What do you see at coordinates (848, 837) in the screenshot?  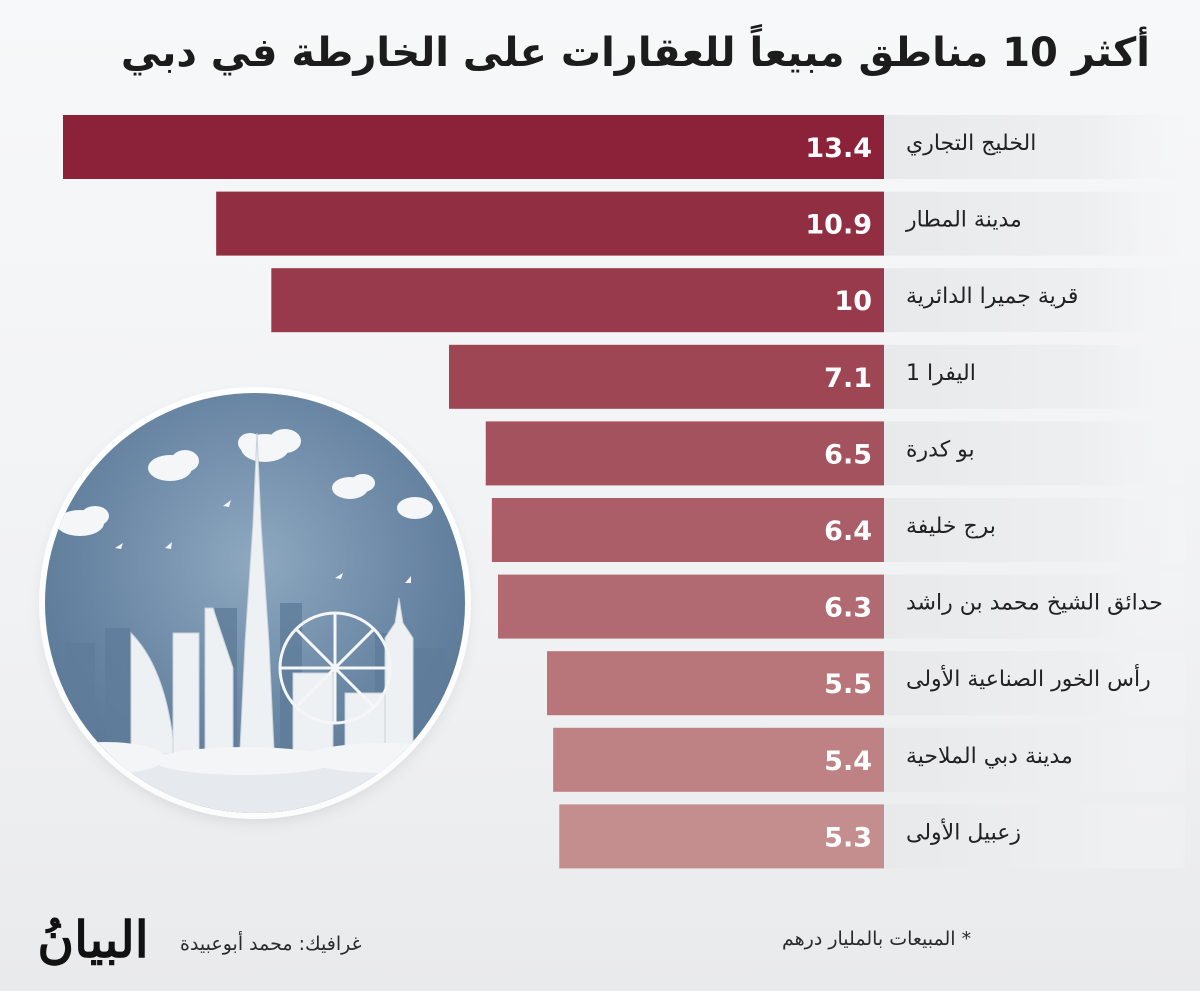 I see `value-label: 5.3` at bounding box center [848, 837].